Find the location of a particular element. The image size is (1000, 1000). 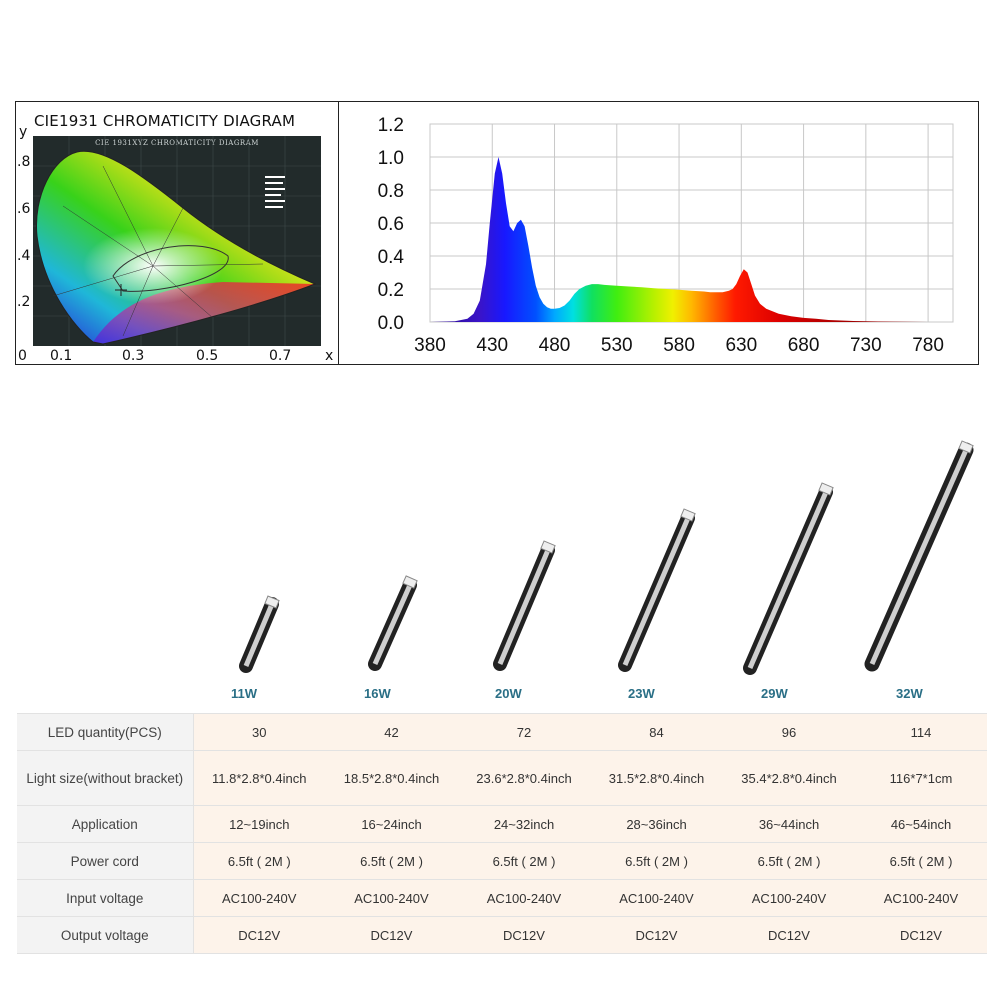

table-row: LED quantity(PCS) 30 42 72 84 96 114 is located at coordinates (502, 732).